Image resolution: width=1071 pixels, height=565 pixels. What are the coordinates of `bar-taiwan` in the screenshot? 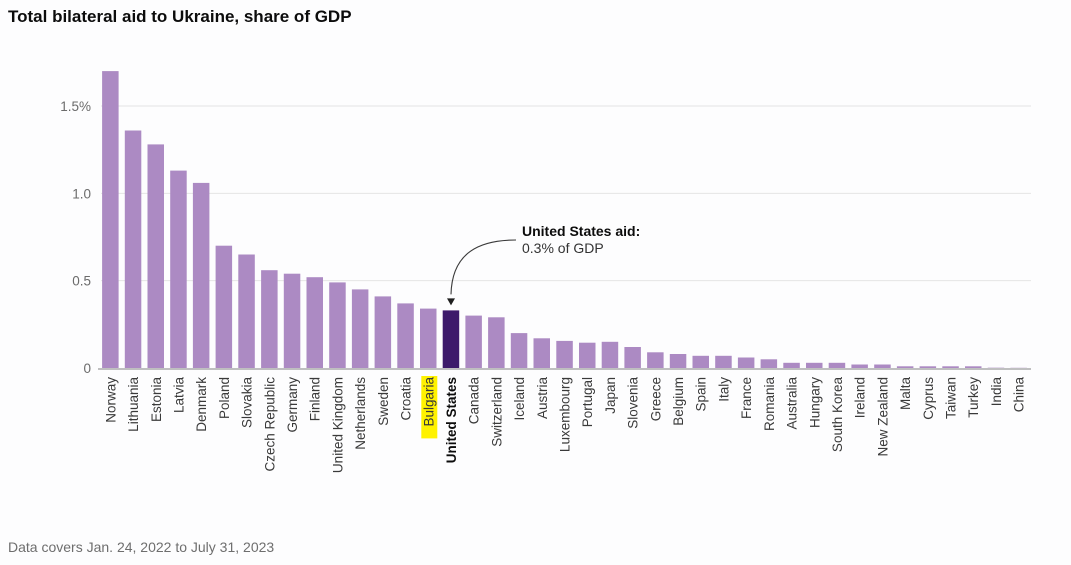 It's located at (950, 367).